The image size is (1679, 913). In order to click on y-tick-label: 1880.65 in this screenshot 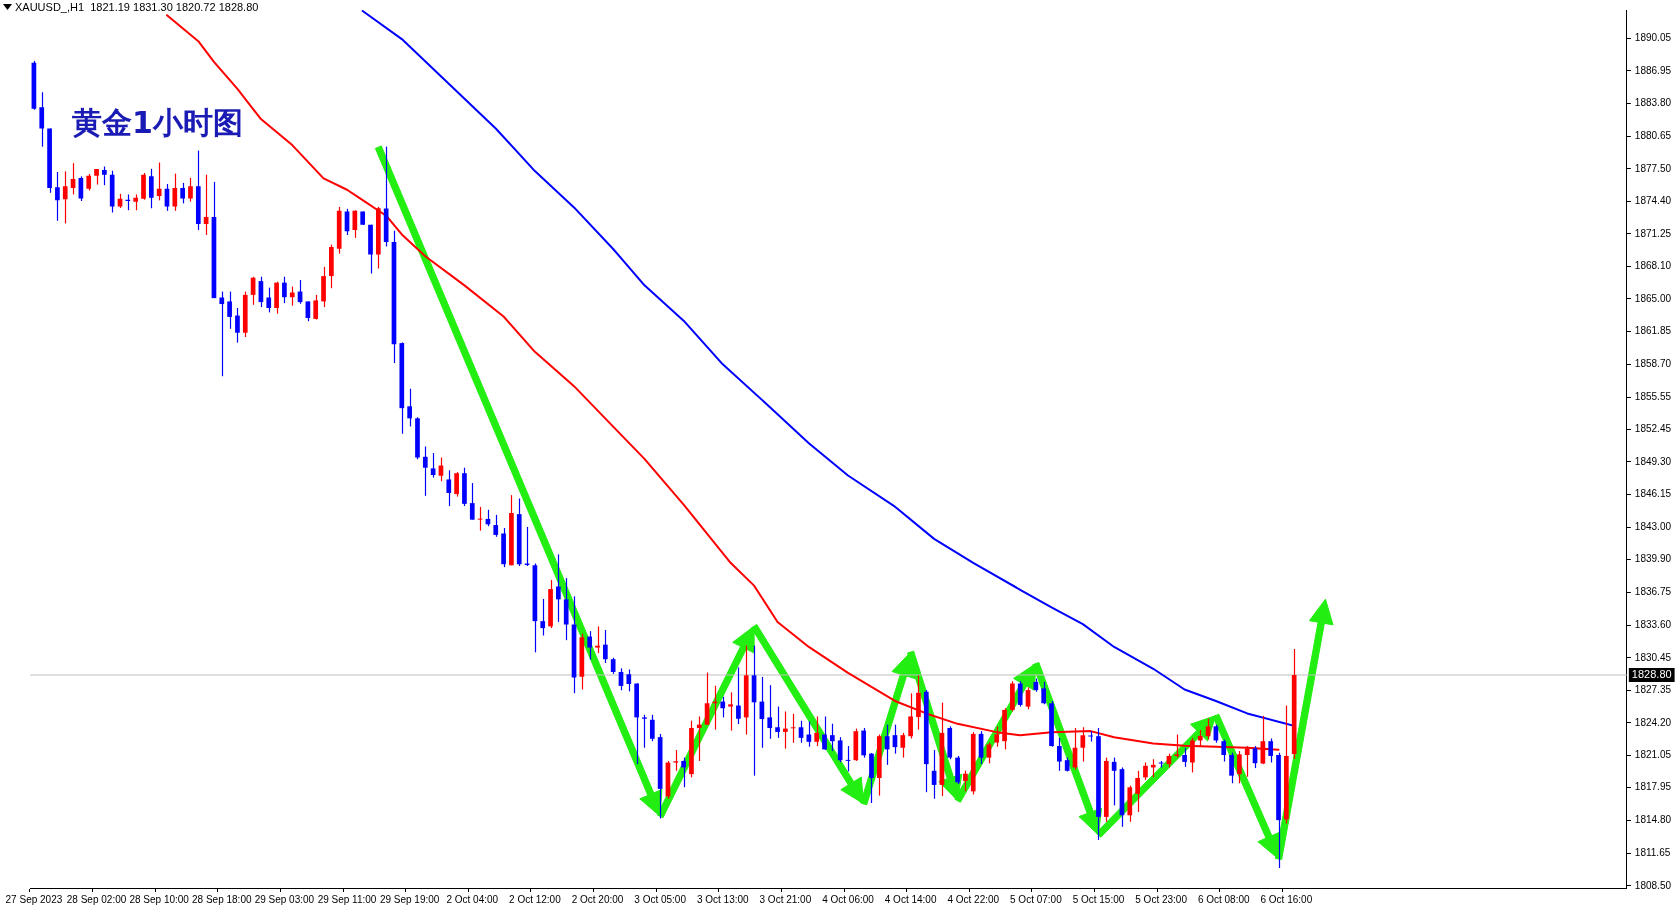, I will do `click(1653, 135)`.